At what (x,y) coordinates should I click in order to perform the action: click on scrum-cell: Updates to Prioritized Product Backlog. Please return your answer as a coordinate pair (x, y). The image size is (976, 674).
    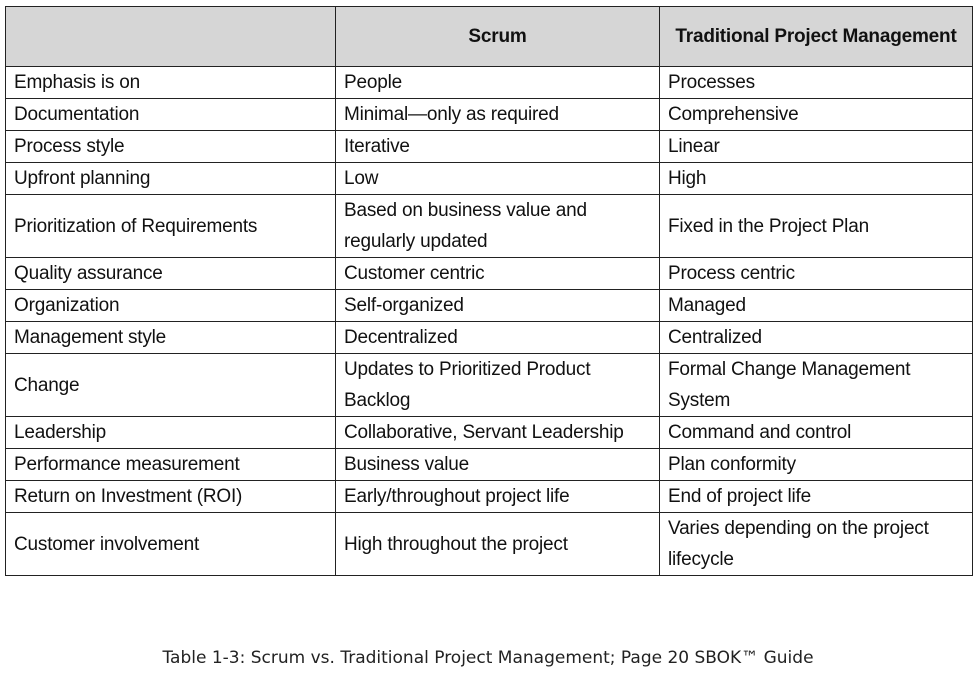
    Looking at the image, I should click on (497, 385).